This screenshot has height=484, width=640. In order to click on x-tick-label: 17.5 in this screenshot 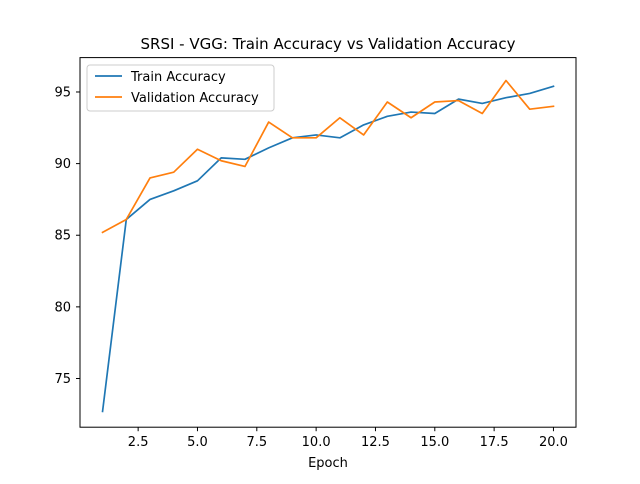, I will do `click(494, 442)`.